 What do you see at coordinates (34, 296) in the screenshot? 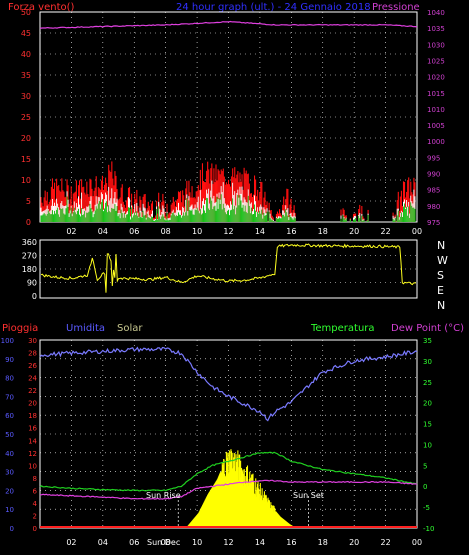
I see `direction-y-tick-label: 0` at bounding box center [34, 296].